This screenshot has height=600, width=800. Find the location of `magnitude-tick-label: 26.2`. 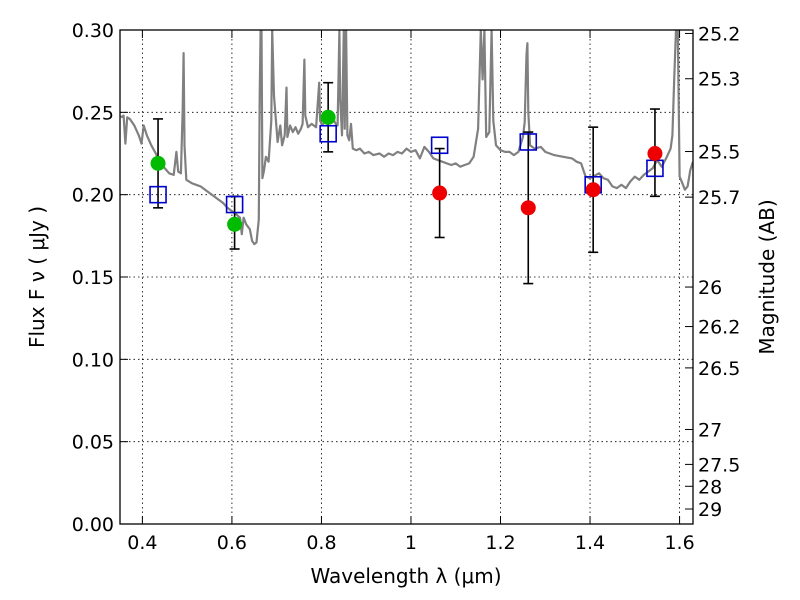

magnitude-tick-label: 26.2 is located at coordinates (719, 328).